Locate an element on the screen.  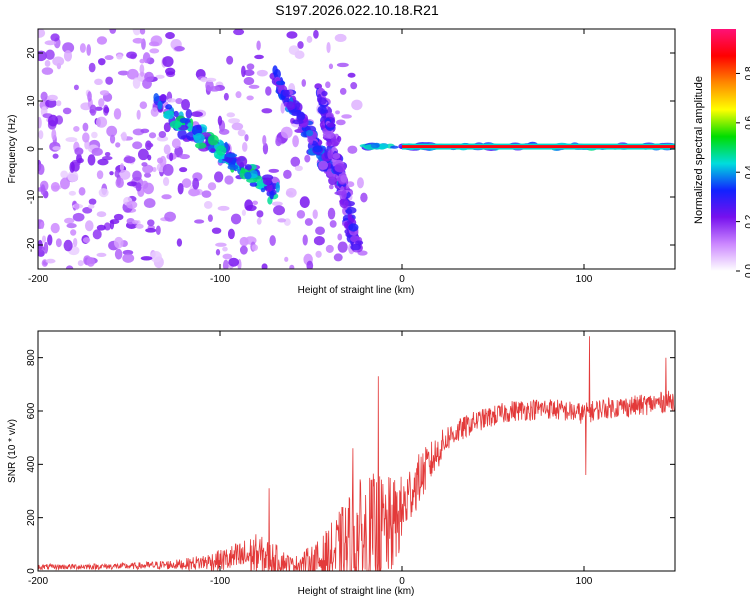
y-tick-label: 10 is located at coordinates (31, 101).